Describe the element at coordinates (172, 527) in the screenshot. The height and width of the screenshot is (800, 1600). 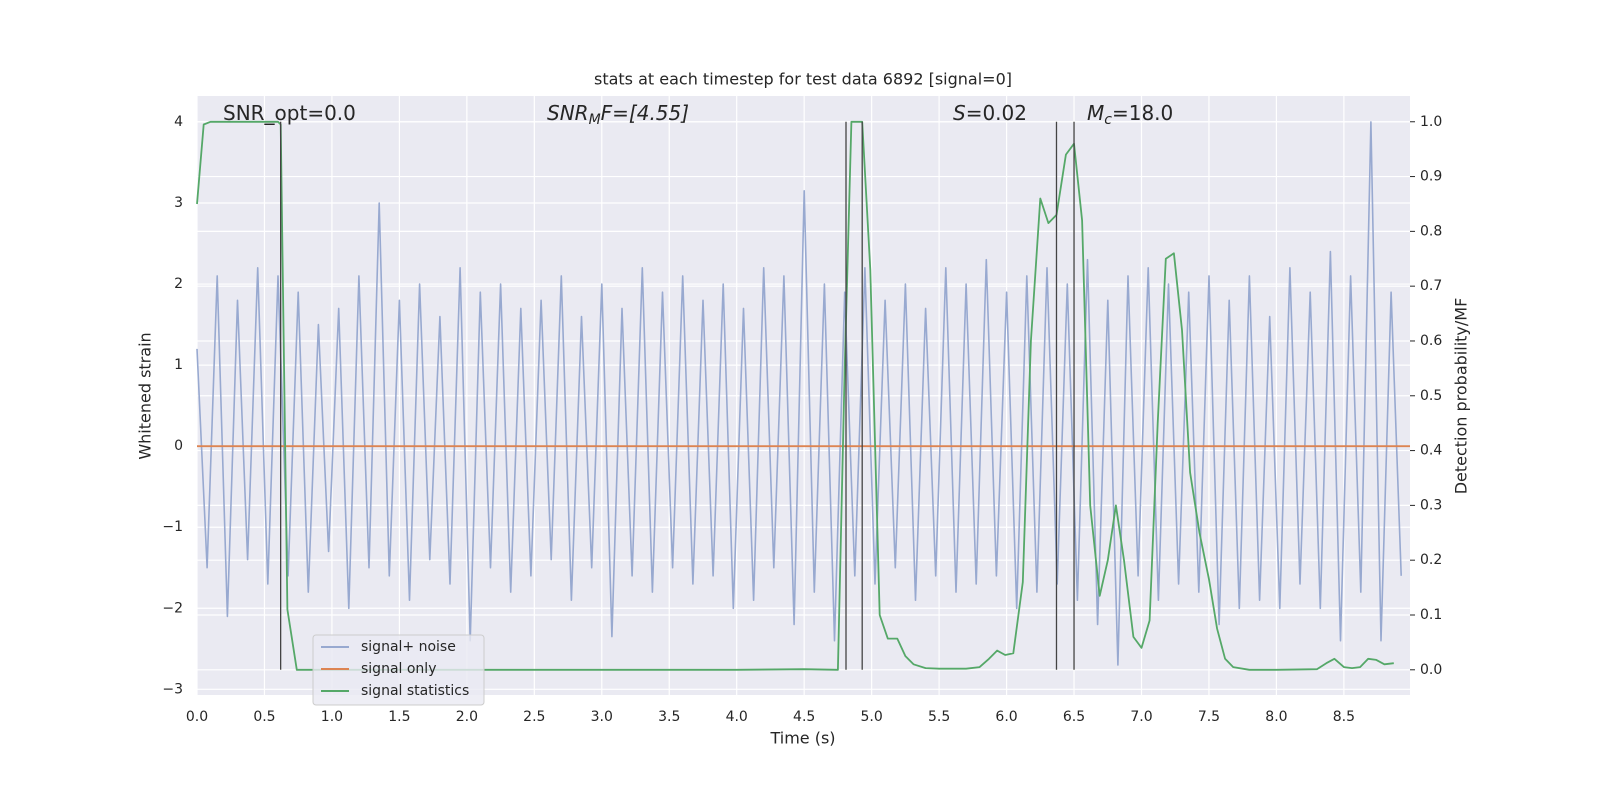
I see `y-tick-label: −1` at that location.